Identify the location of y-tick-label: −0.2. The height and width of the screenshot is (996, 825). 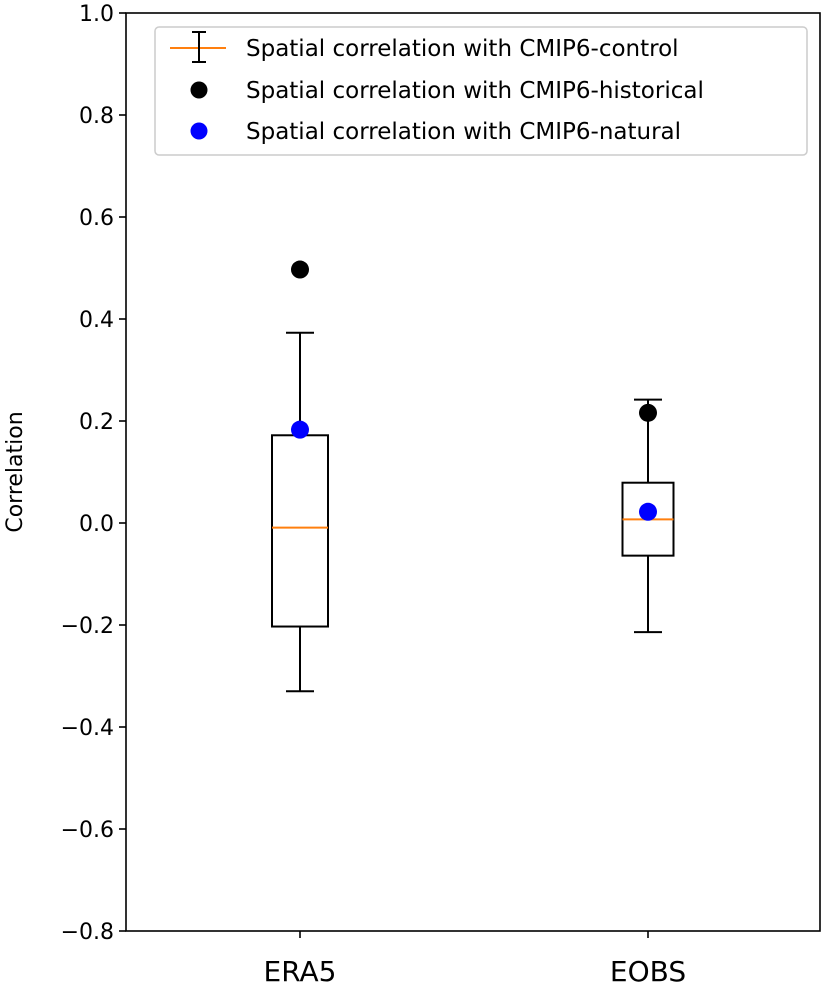
(87, 626).